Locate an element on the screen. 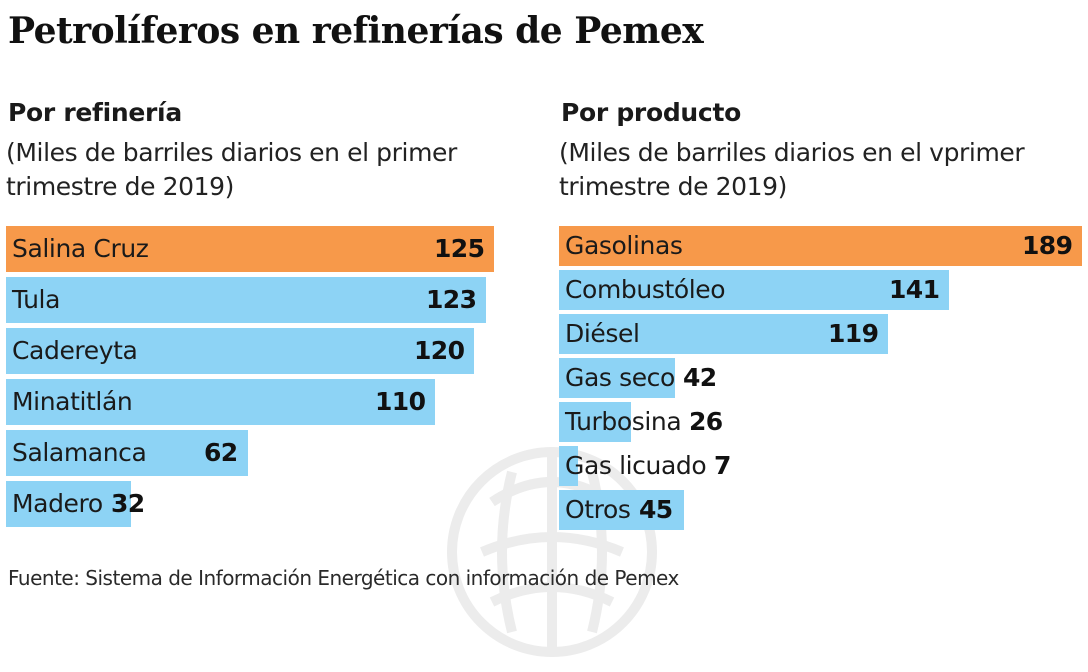 The height and width of the screenshot is (672, 1088). bar-value-label: 119 is located at coordinates (853, 333).